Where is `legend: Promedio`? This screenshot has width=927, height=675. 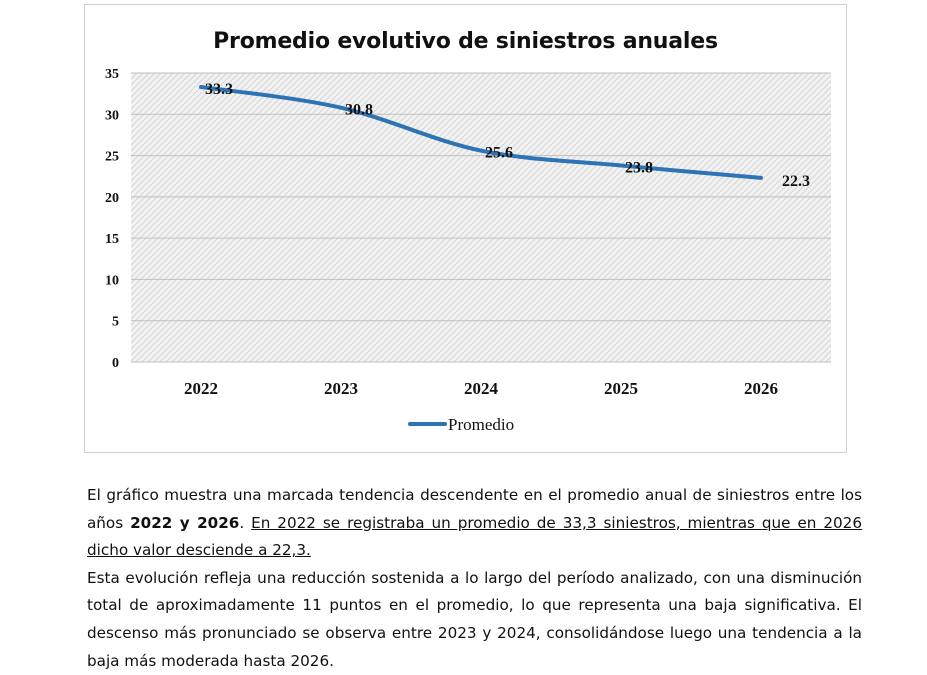 legend: Promedio is located at coordinates (461, 424).